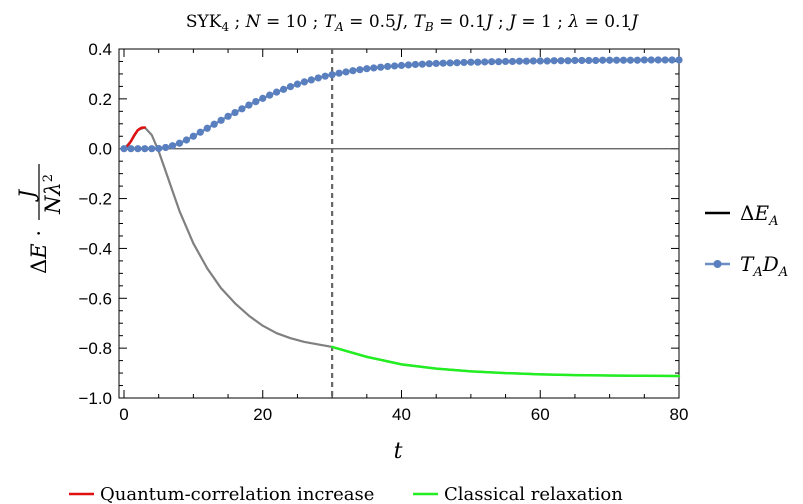 The width and height of the screenshot is (803, 504). I want to click on legend-classical-label: Classical relaxation, so click(533, 494).